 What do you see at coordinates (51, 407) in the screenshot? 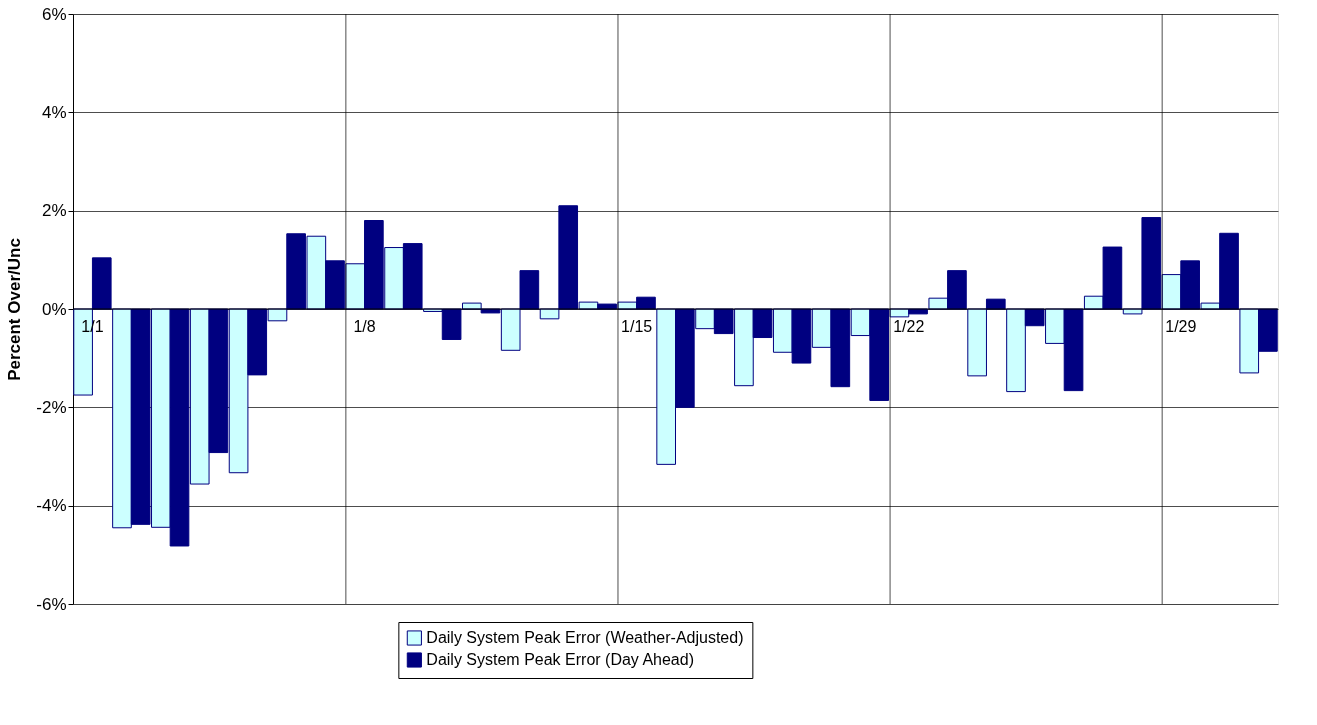
I see `y-tick-label: -2%` at bounding box center [51, 407].